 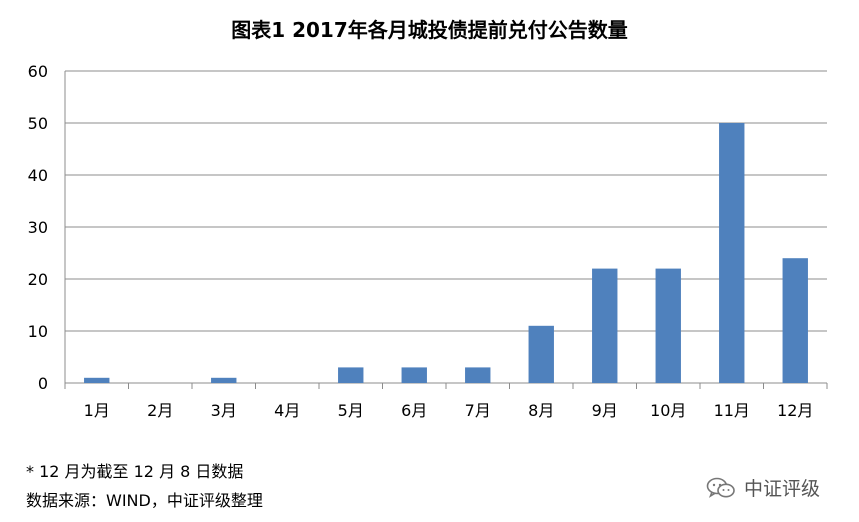 What do you see at coordinates (38, 279) in the screenshot?
I see `y-tick-label: 20` at bounding box center [38, 279].